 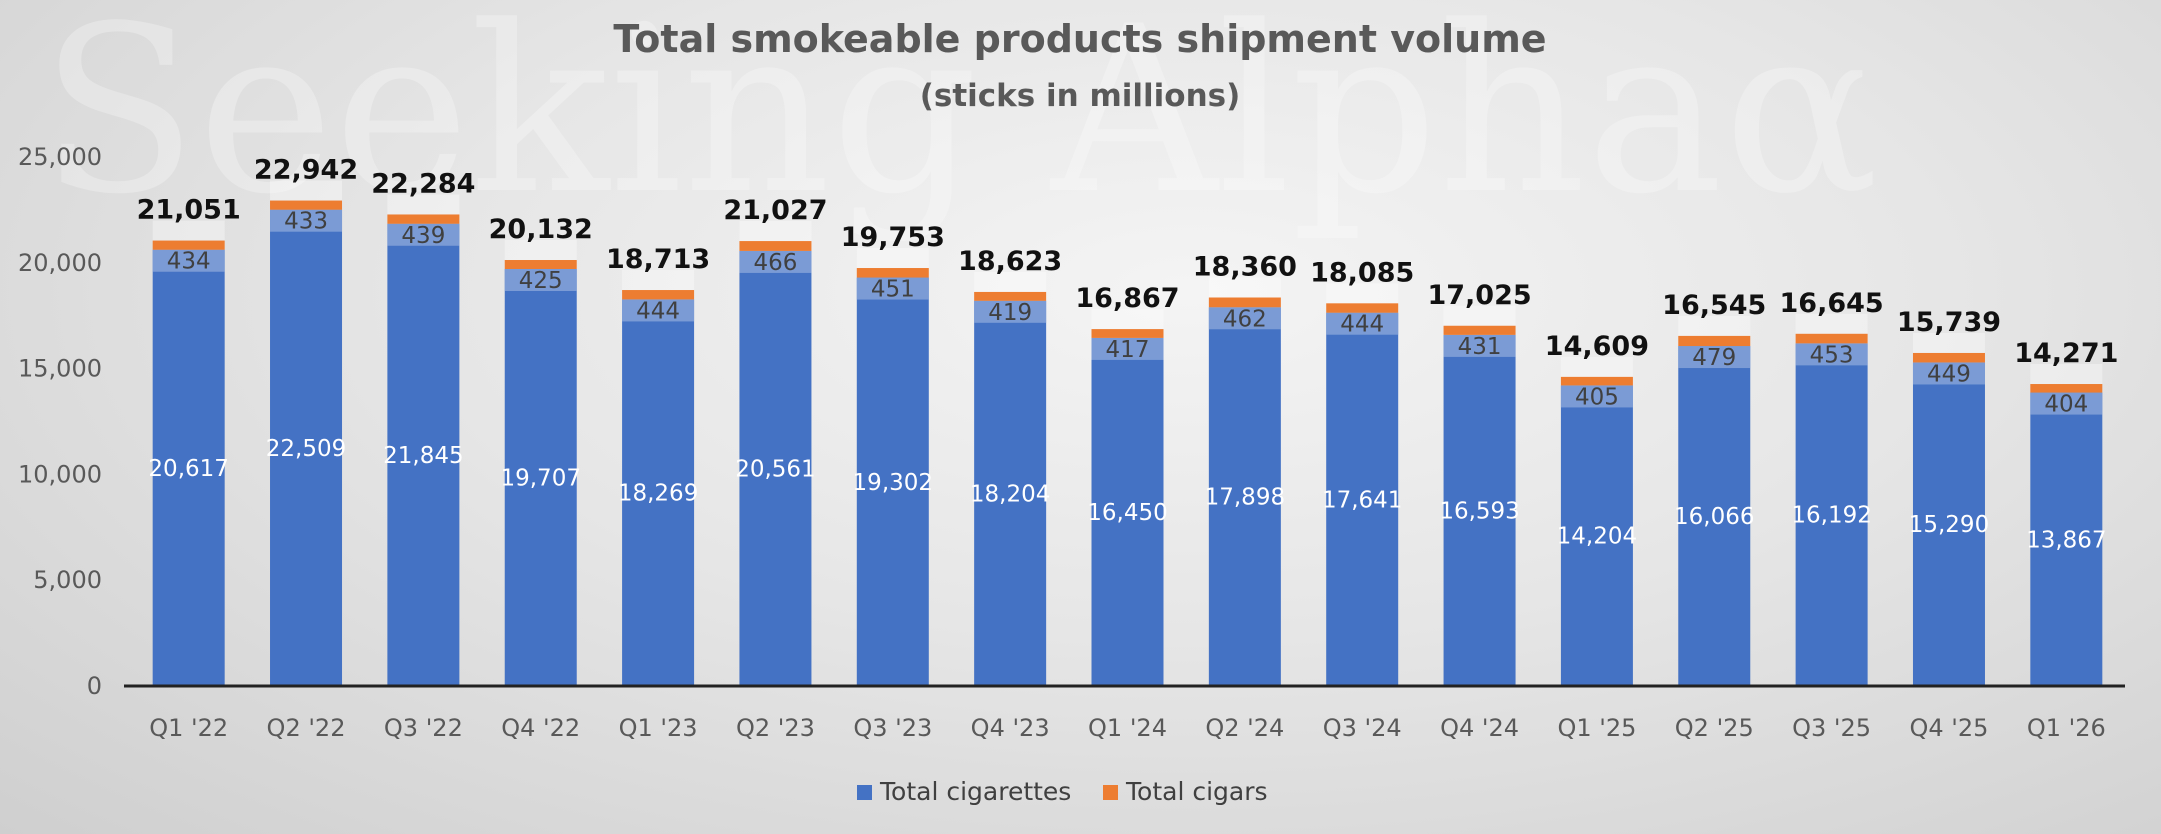 What do you see at coordinates (1362, 272) in the screenshot?
I see `total-value-label: 18,085` at bounding box center [1362, 272].